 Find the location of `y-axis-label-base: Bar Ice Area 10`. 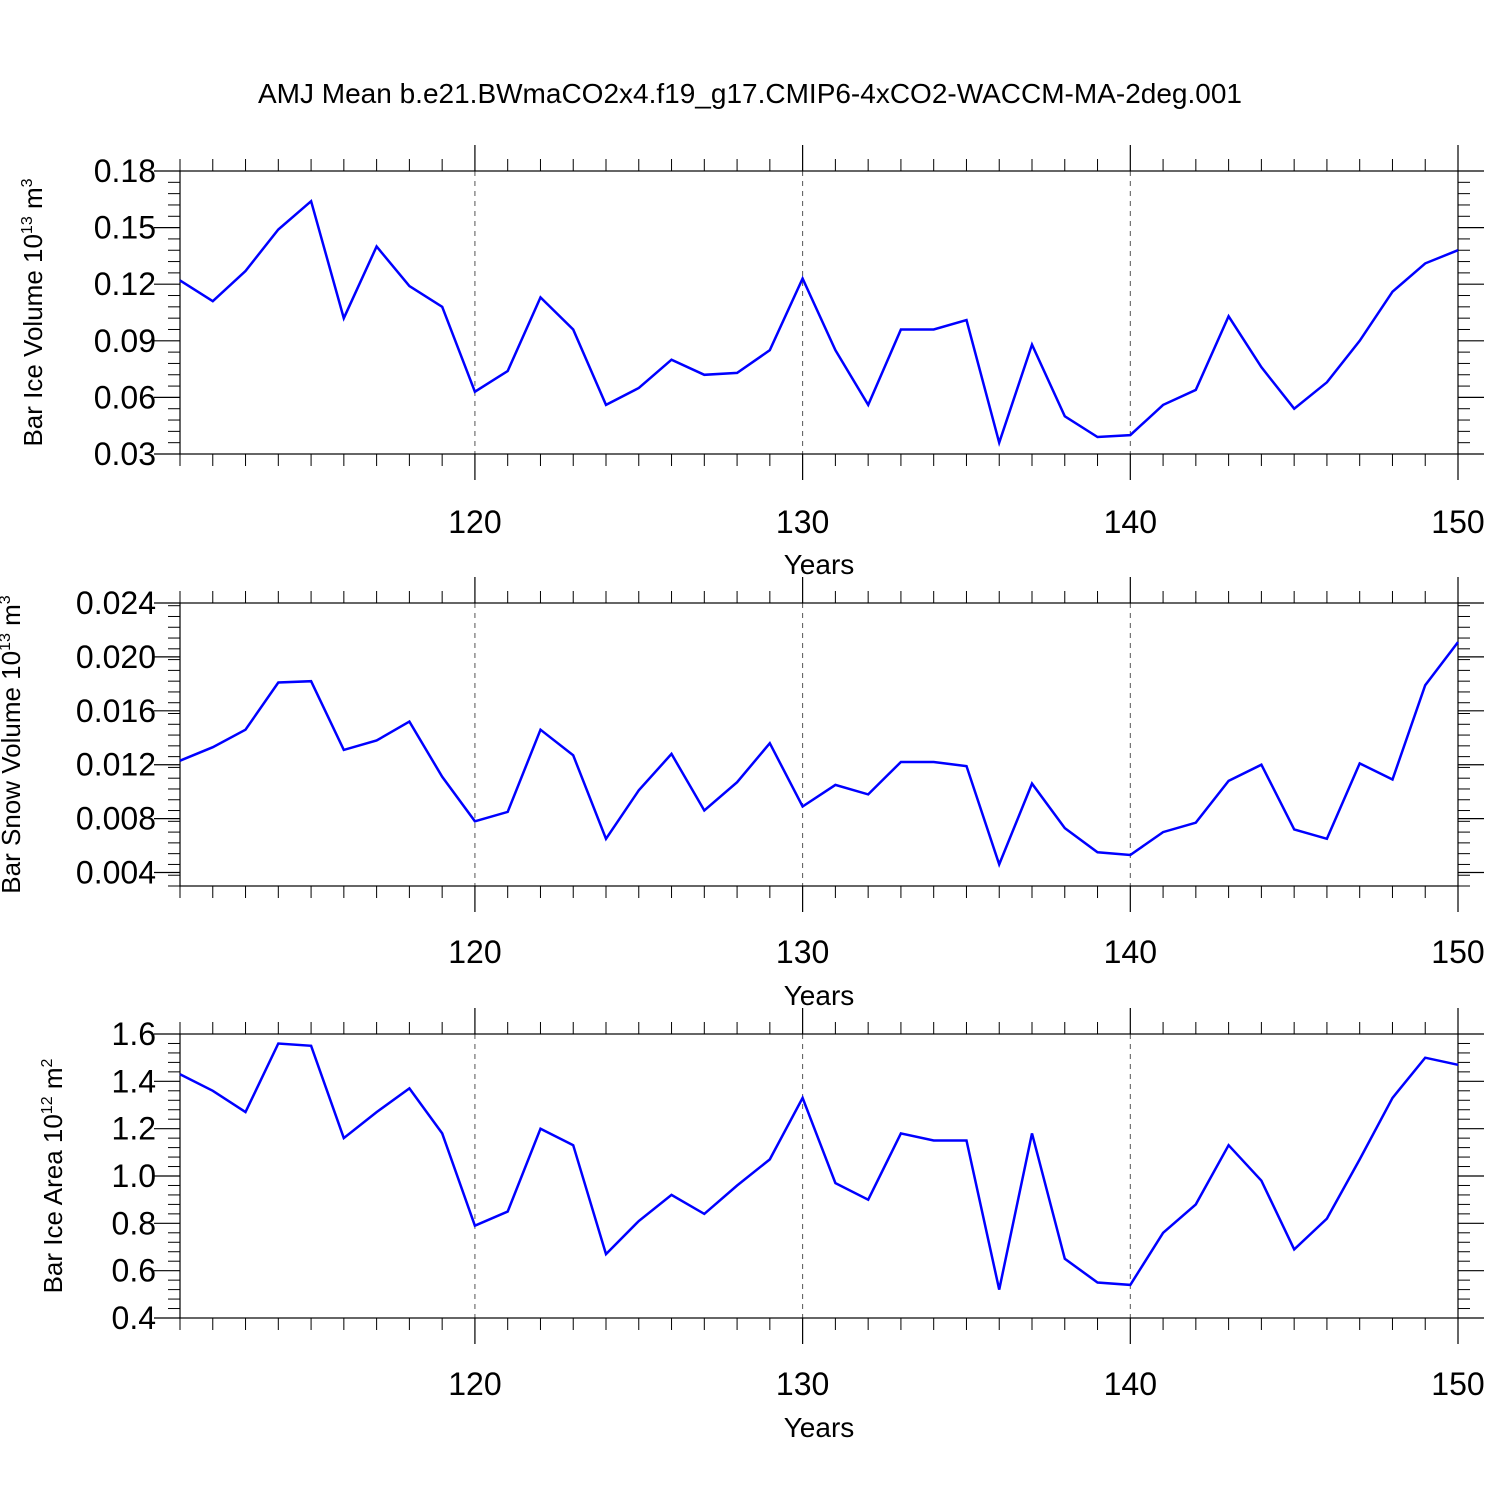

y-axis-label-base: Bar Ice Area 10 is located at coordinates (53, 1203).